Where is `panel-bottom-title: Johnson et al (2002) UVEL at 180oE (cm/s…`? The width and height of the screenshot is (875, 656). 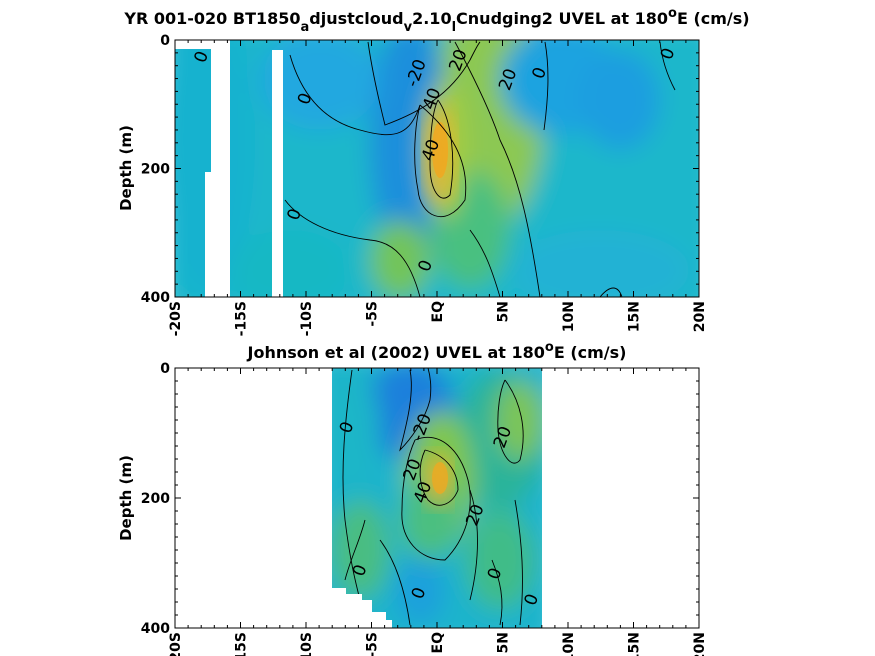 panel-bottom-title: Johnson et al (2002) UVEL at 180oE (cm/s… is located at coordinates (437, 351).